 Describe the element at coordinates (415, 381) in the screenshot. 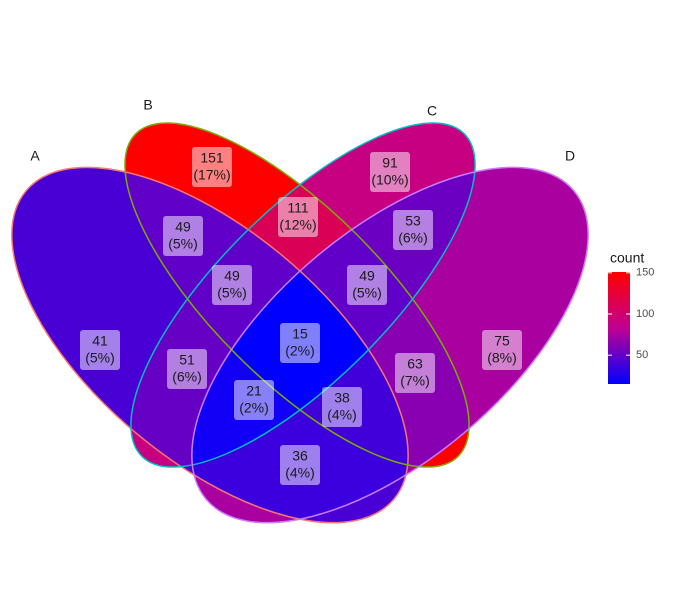

I see `region-percent: (7%)` at that location.